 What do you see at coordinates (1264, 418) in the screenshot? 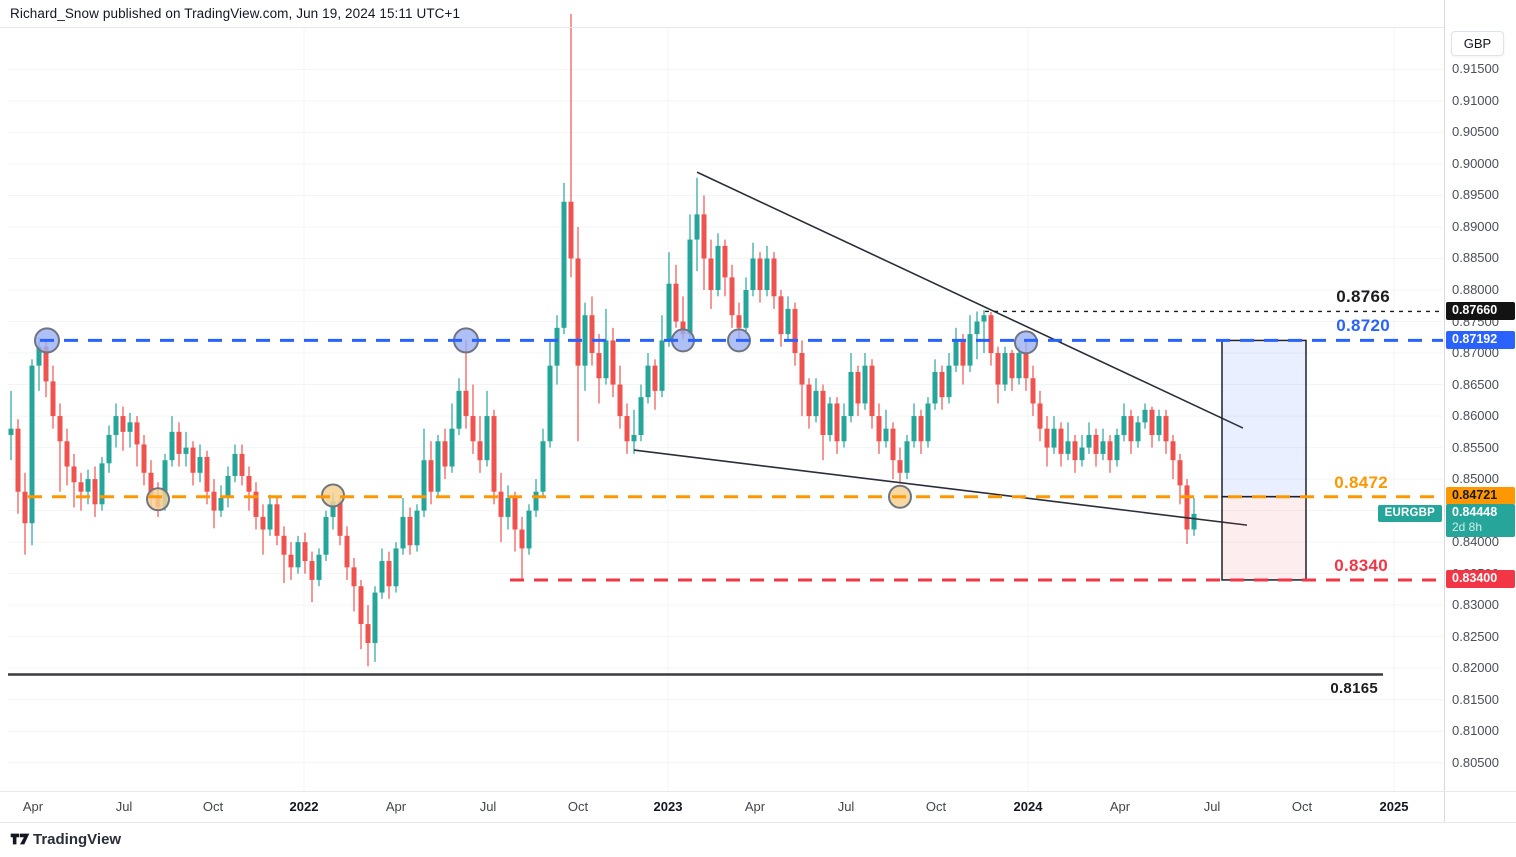
I see `projection-box` at bounding box center [1264, 418].